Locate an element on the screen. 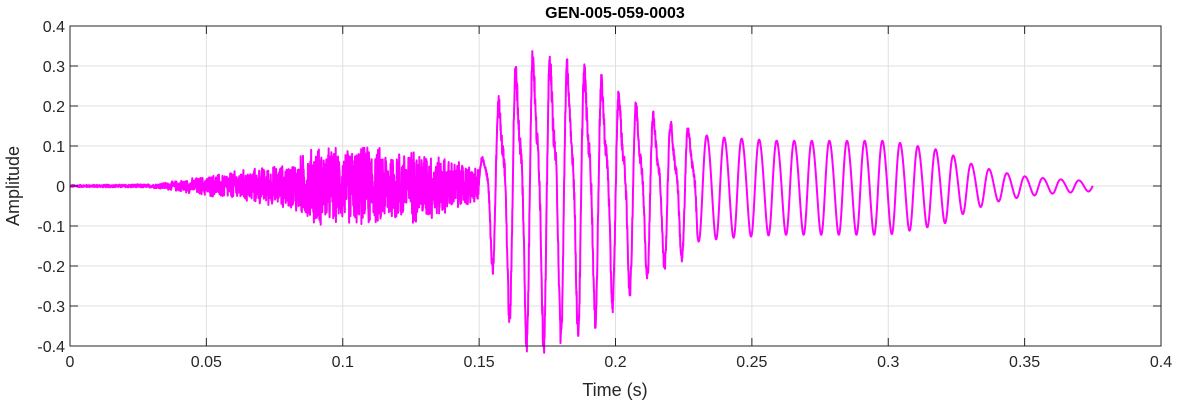 Image resolution: width=1177 pixels, height=404 pixels. x-tick-label: 0.25 is located at coordinates (751, 362).